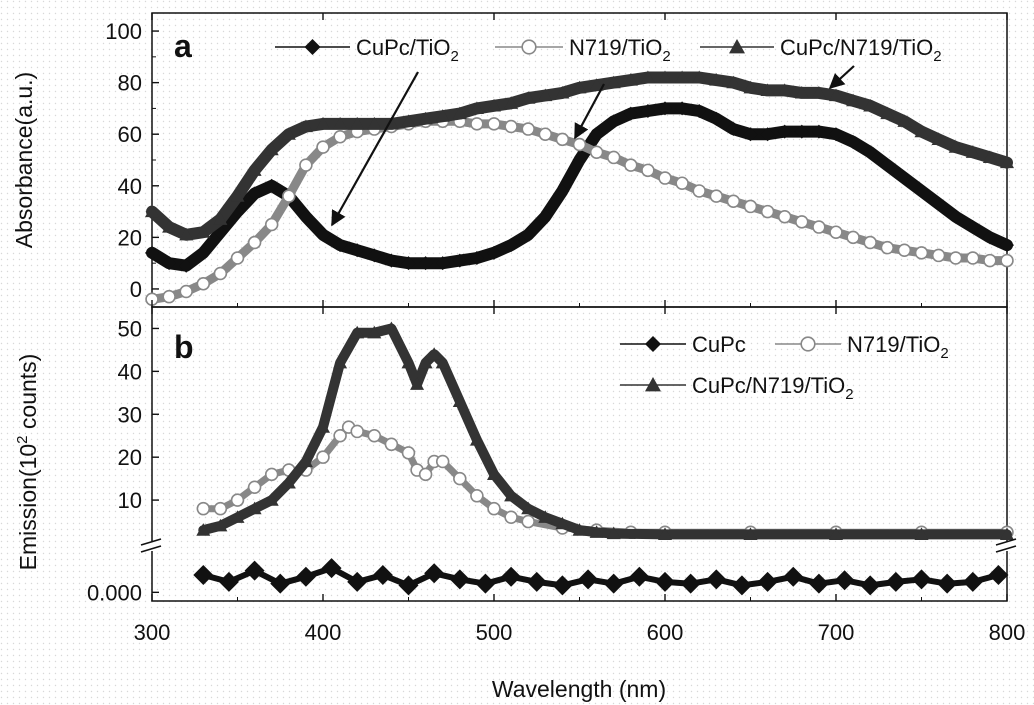 The image size is (1034, 705). Describe the element at coordinates (130, 186) in the screenshot. I see `a-ytick-label: 40` at that location.